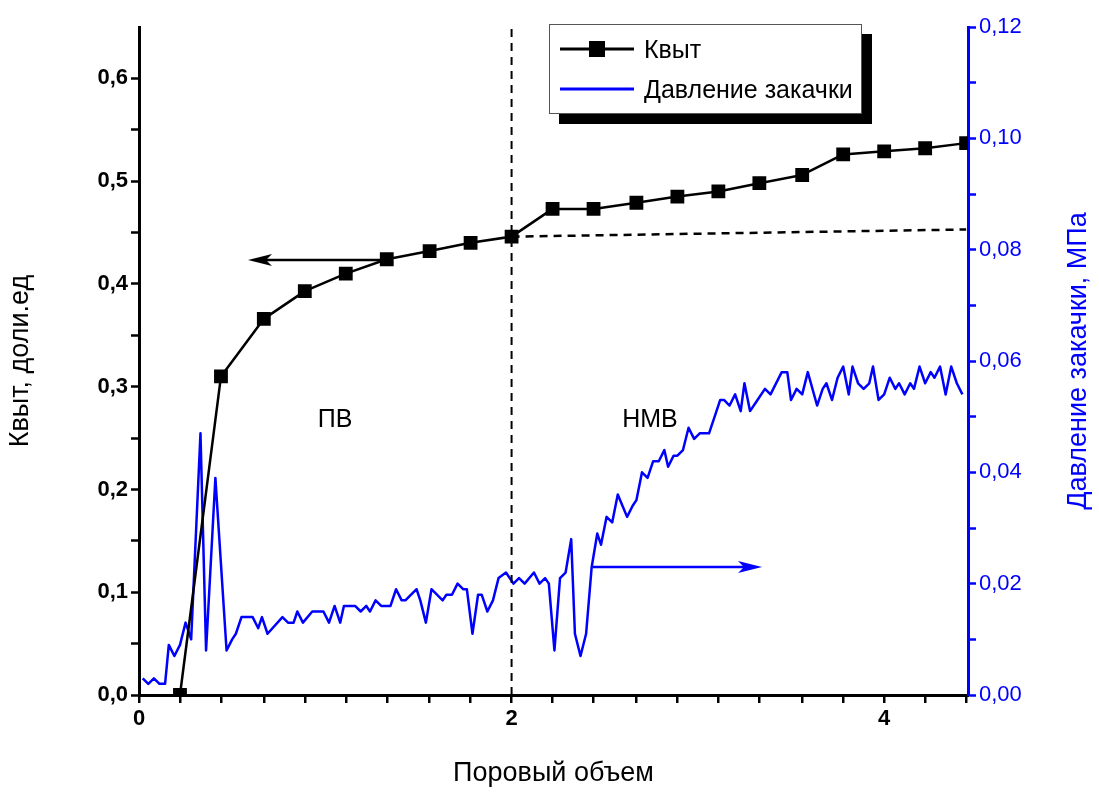 The height and width of the screenshot is (794, 1099). What do you see at coordinates (553, 772) in the screenshot?
I see `x-axis-title: Поровый объем` at bounding box center [553, 772].